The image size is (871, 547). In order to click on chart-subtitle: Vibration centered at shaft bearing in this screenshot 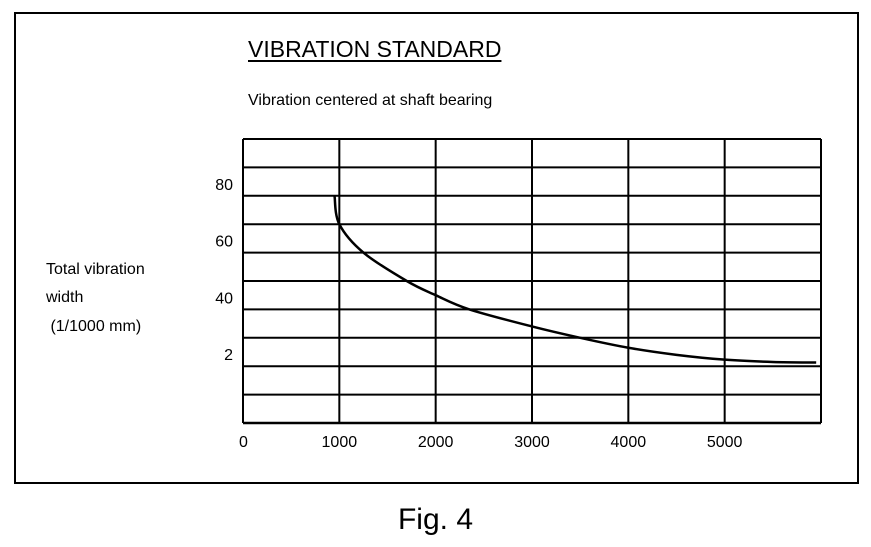, I will do `click(370, 100)`.